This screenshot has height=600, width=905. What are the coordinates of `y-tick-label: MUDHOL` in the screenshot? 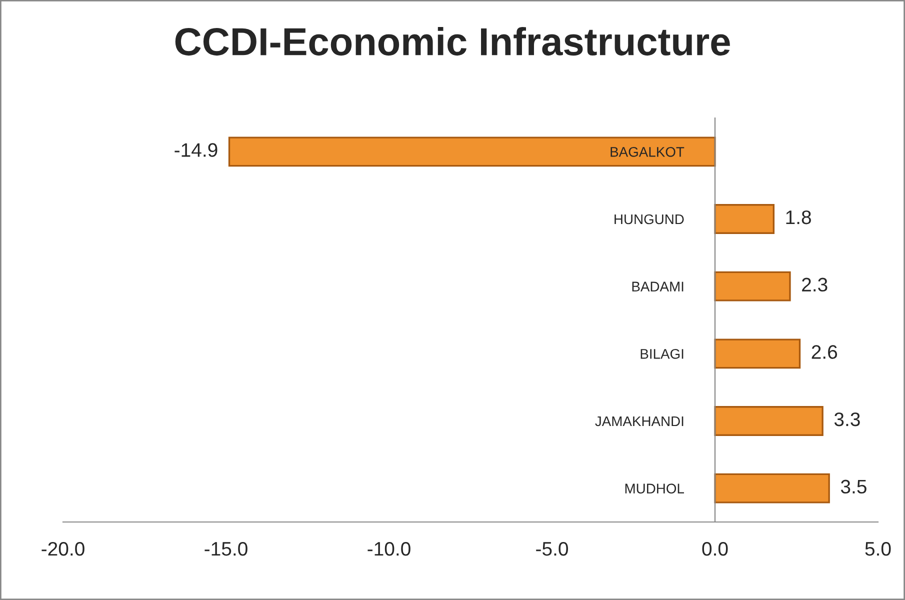 It's located at (654, 489).